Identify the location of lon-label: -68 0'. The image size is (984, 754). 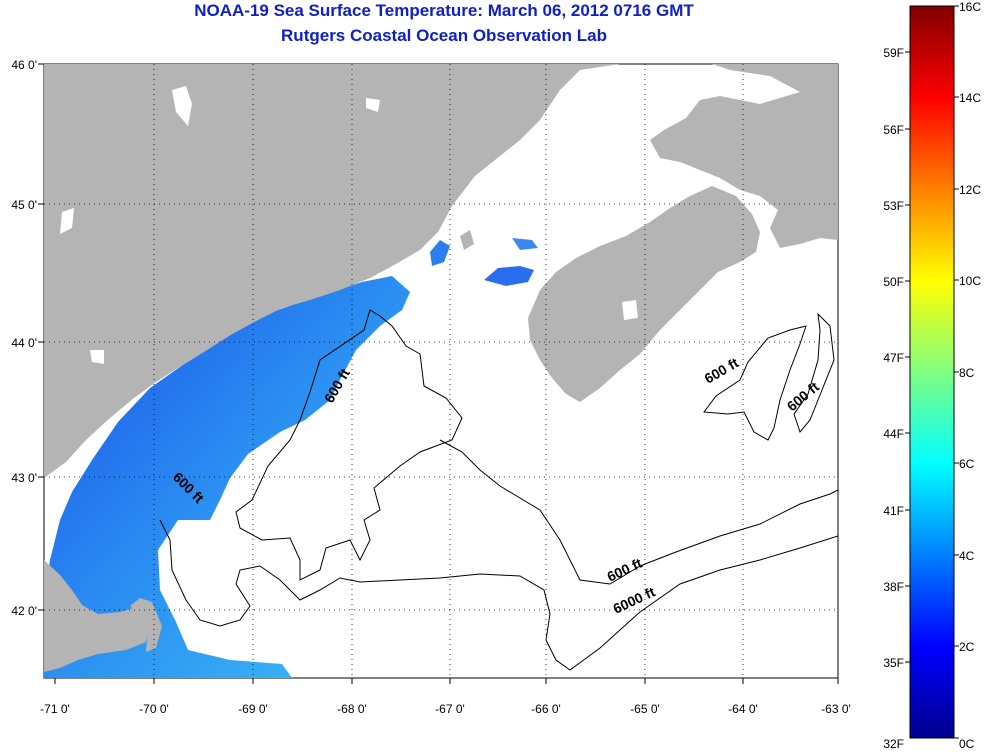
(352, 709).